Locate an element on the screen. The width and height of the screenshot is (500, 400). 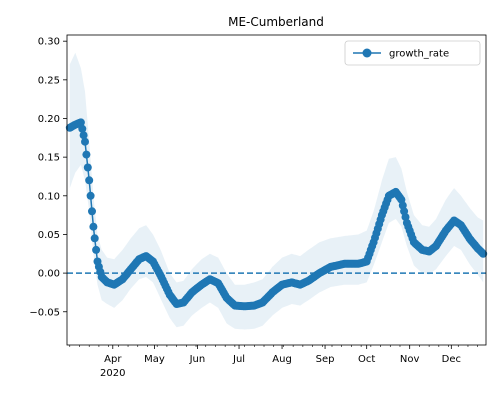
y-tick-label: 0.10 is located at coordinates (49, 196).